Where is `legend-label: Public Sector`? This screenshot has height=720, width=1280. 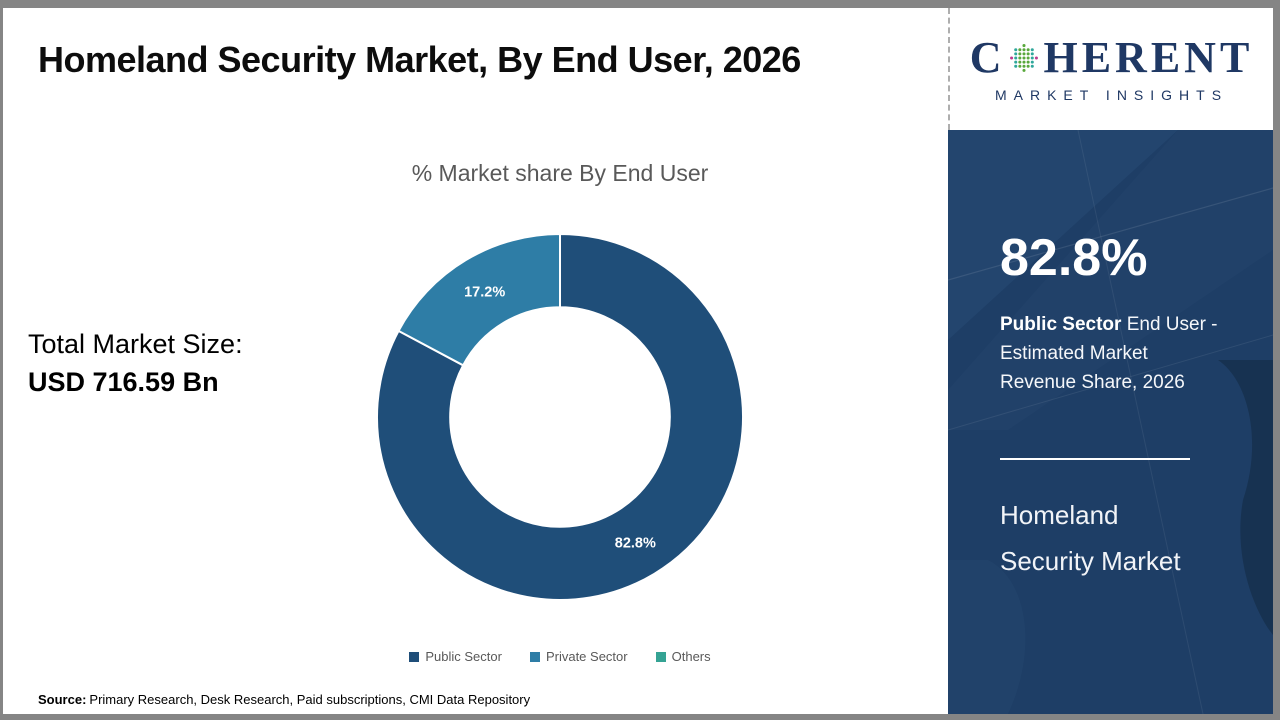 legend-label: Public Sector is located at coordinates (463, 656).